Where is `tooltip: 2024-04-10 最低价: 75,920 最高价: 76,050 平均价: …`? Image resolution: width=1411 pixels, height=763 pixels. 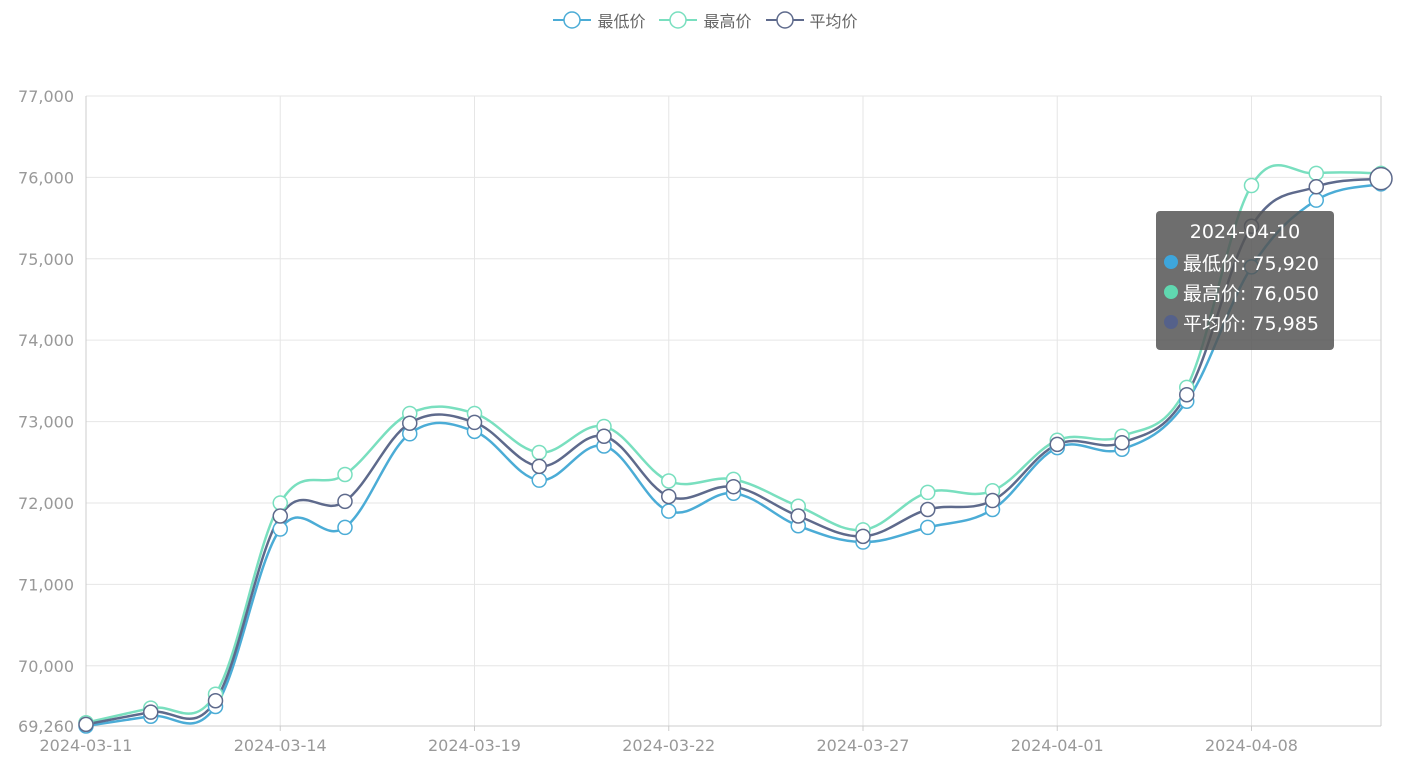
tooltip: 2024-04-10 最低价: 75,920 最高价: 76,050 平均价: … is located at coordinates (1245, 280).